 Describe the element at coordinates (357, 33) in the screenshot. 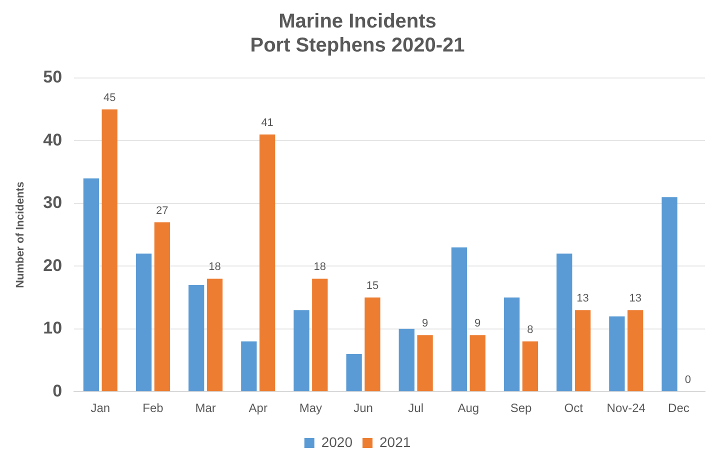

I see `chart-title: Marine Incidents Port Stephens 2020-21` at that location.